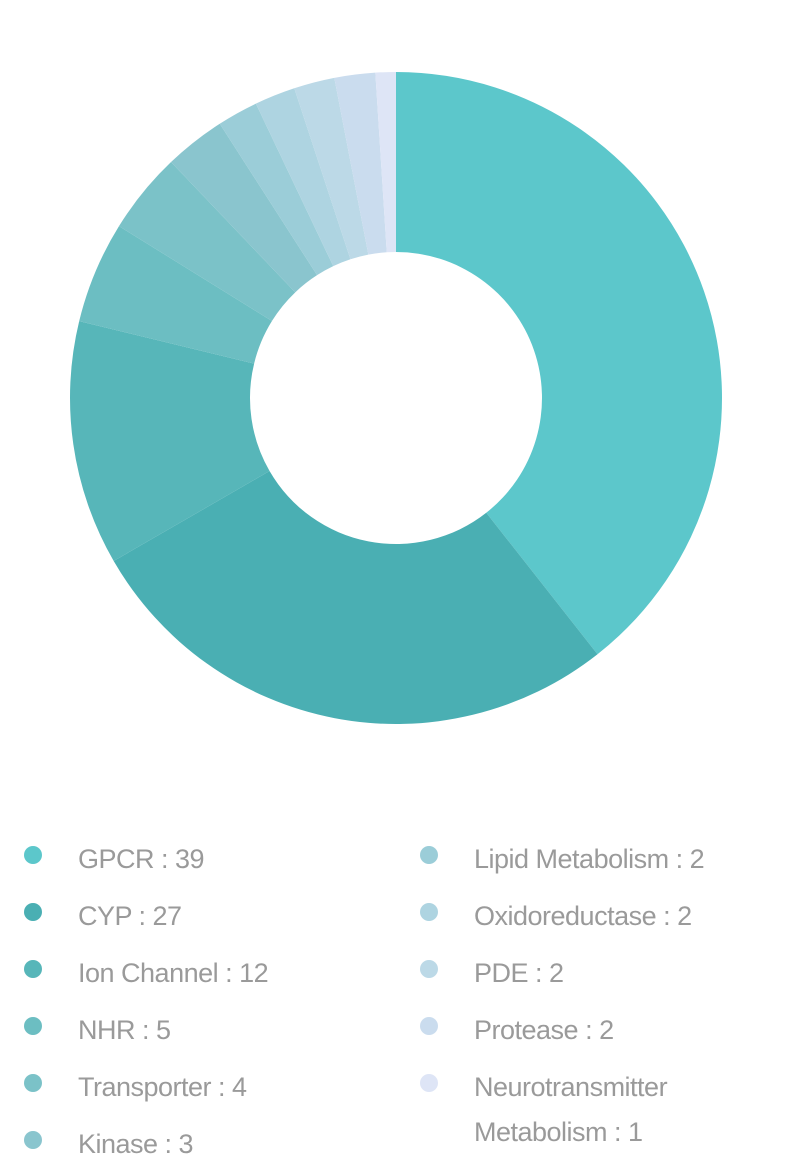 This screenshot has width=792, height=1167. What do you see at coordinates (136, 1144) in the screenshot?
I see `legend-label: Kinase : 3` at bounding box center [136, 1144].